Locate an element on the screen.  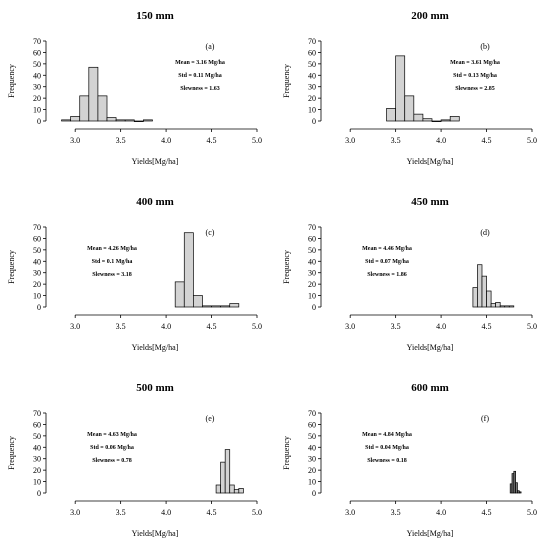
stats-line: Std = 0.1 Mg/ha is located at coordinates (112, 262).